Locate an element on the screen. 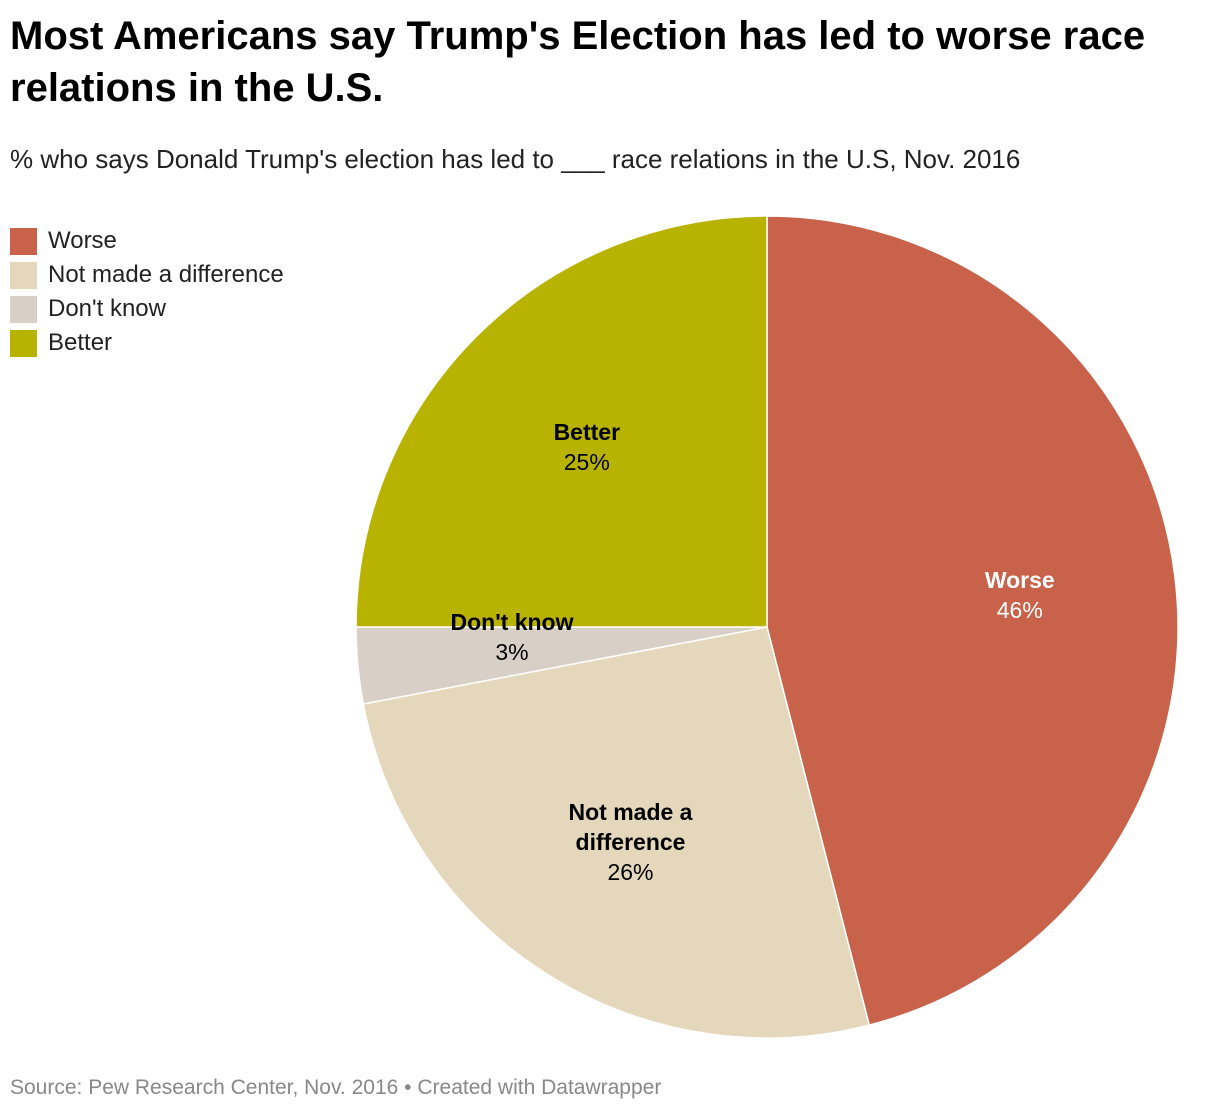 The image size is (1220, 1114). legend-swatch-worse is located at coordinates (23, 241).